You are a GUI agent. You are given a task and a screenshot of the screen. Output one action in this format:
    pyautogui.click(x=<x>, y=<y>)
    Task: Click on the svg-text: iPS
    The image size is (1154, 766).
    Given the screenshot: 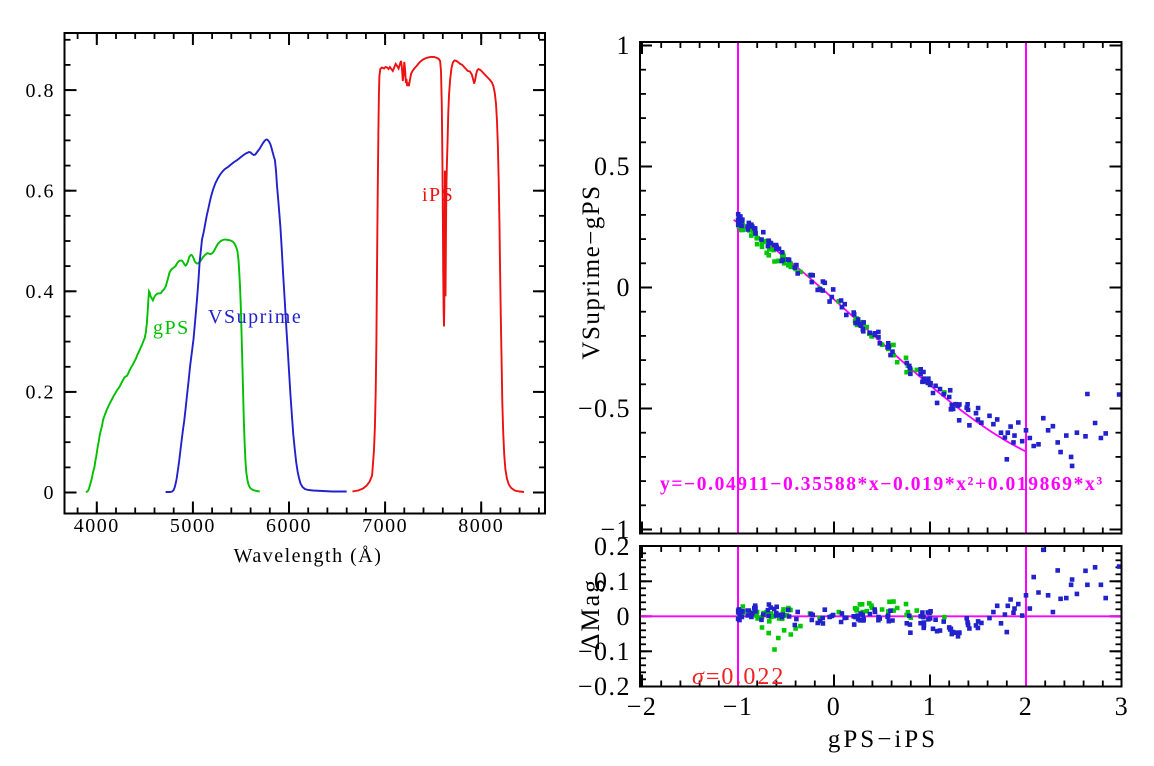 What is the action you would take?
    pyautogui.click(x=438, y=195)
    